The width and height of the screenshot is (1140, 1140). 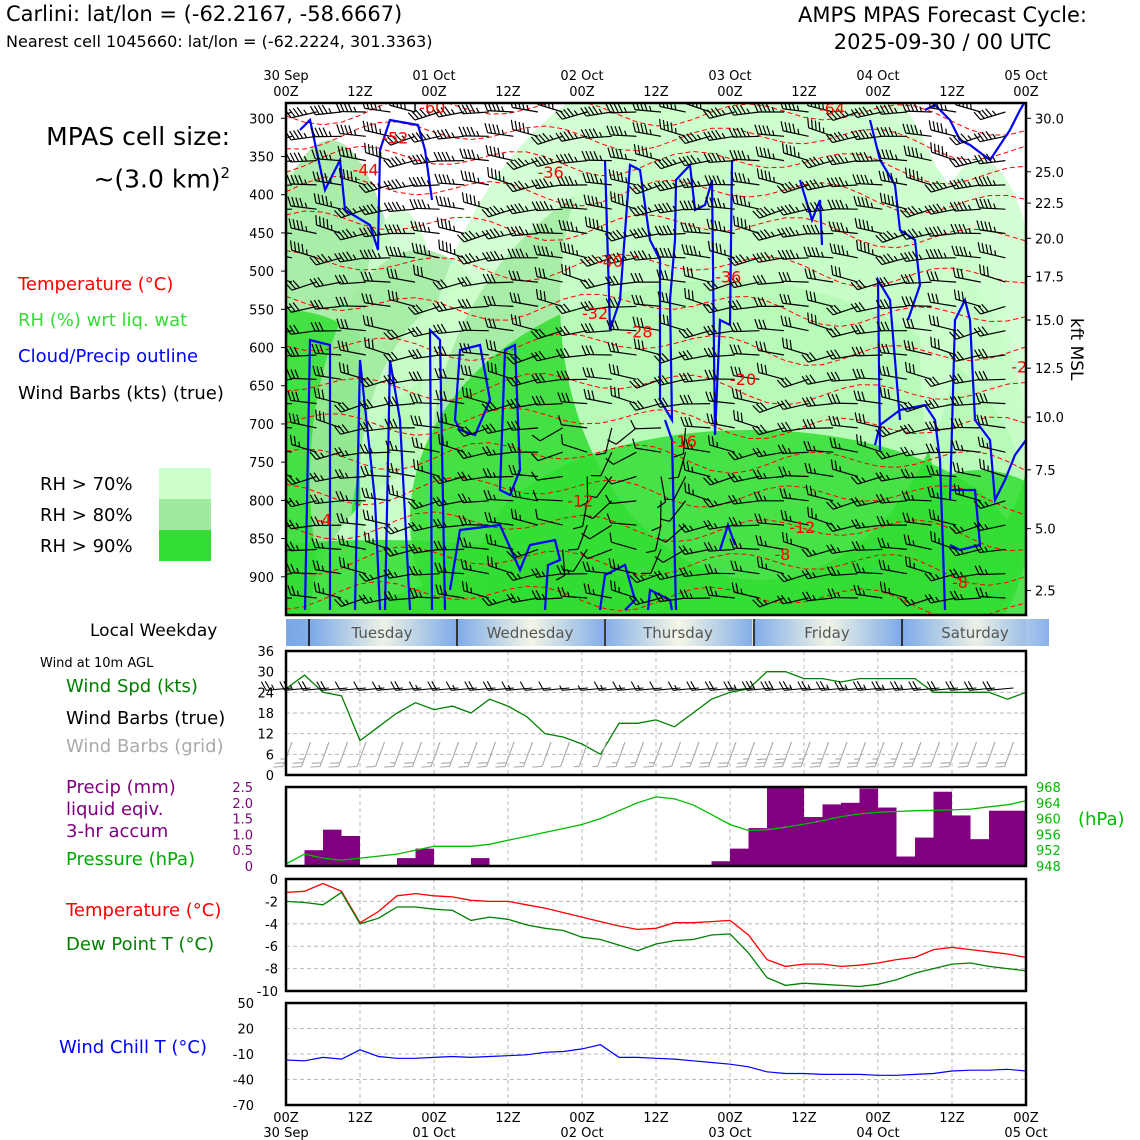 I want to click on pressure-line, so click(x=656, y=830).